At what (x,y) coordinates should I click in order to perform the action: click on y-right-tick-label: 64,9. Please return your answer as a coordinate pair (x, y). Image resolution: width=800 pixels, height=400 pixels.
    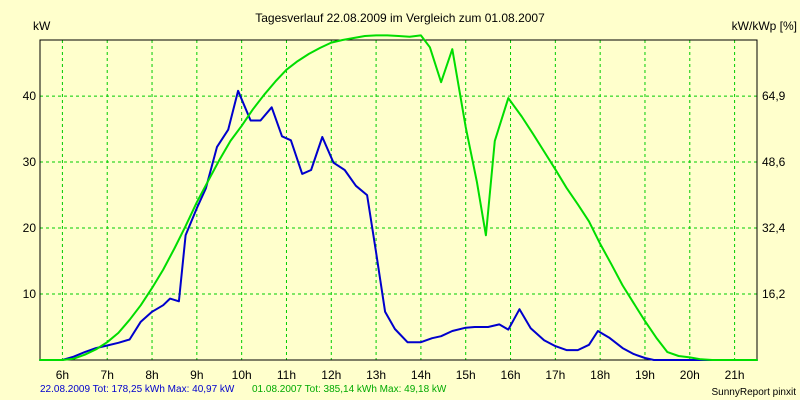
    Looking at the image, I should click on (774, 96).